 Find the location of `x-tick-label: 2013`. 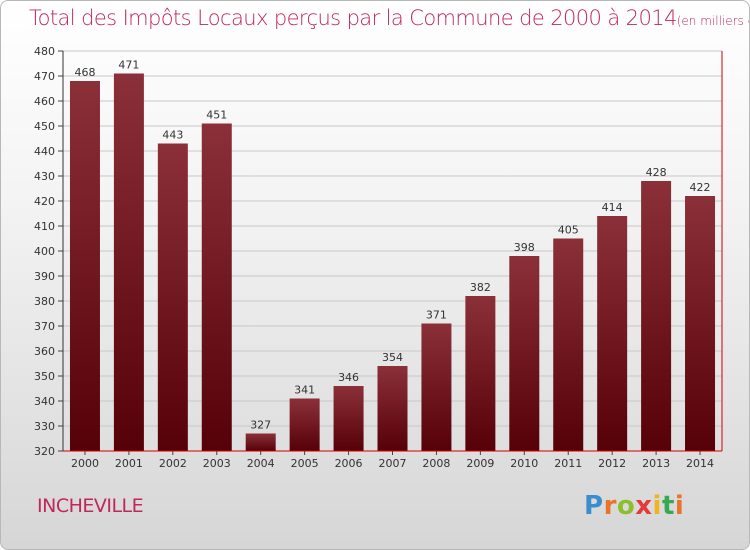

x-tick-label: 2013 is located at coordinates (656, 463).